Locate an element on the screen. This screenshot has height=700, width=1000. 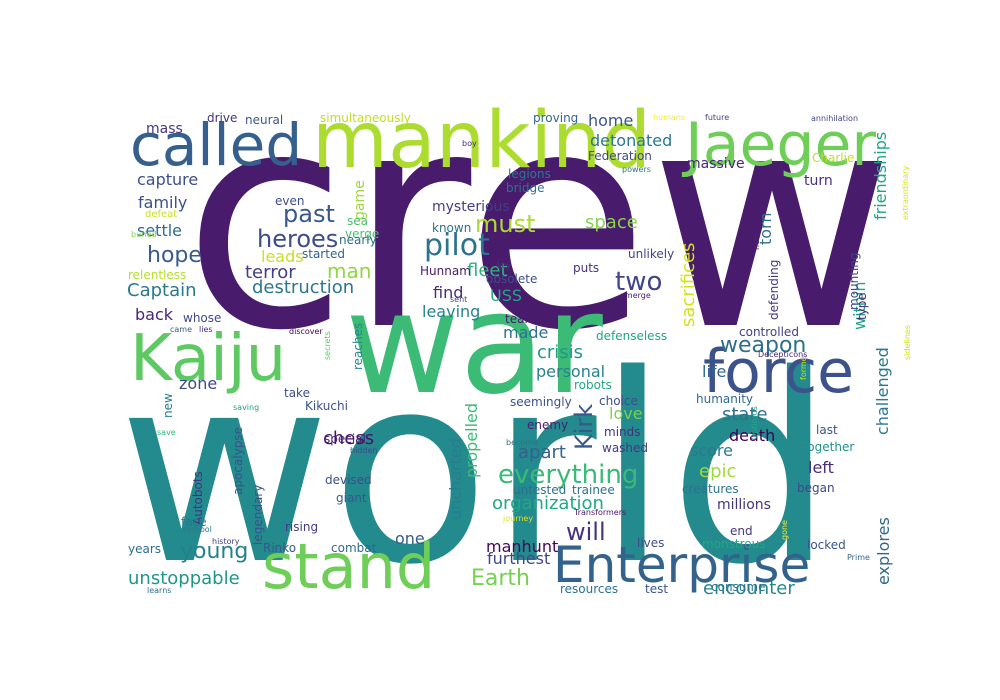
word-sacrifices: sacrifices is located at coordinates (688, 285).